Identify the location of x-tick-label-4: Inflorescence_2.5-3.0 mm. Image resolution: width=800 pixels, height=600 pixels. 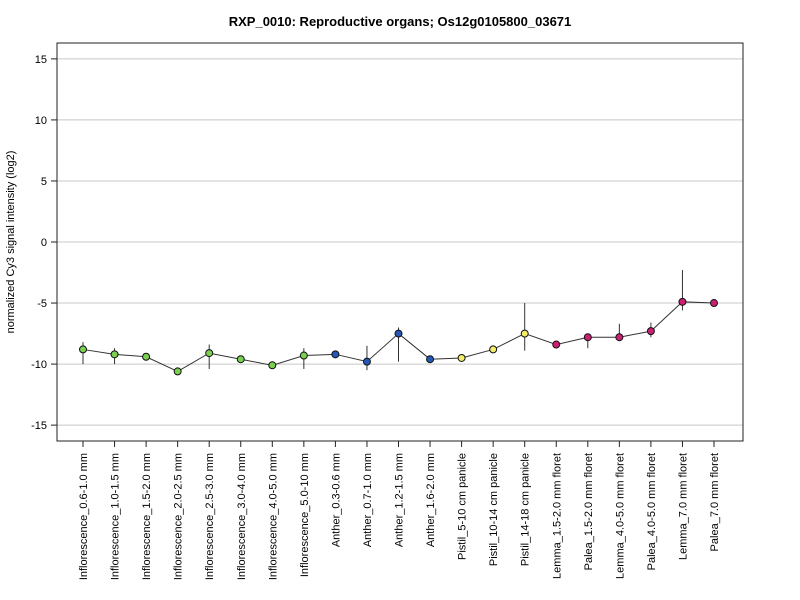
(210, 516).